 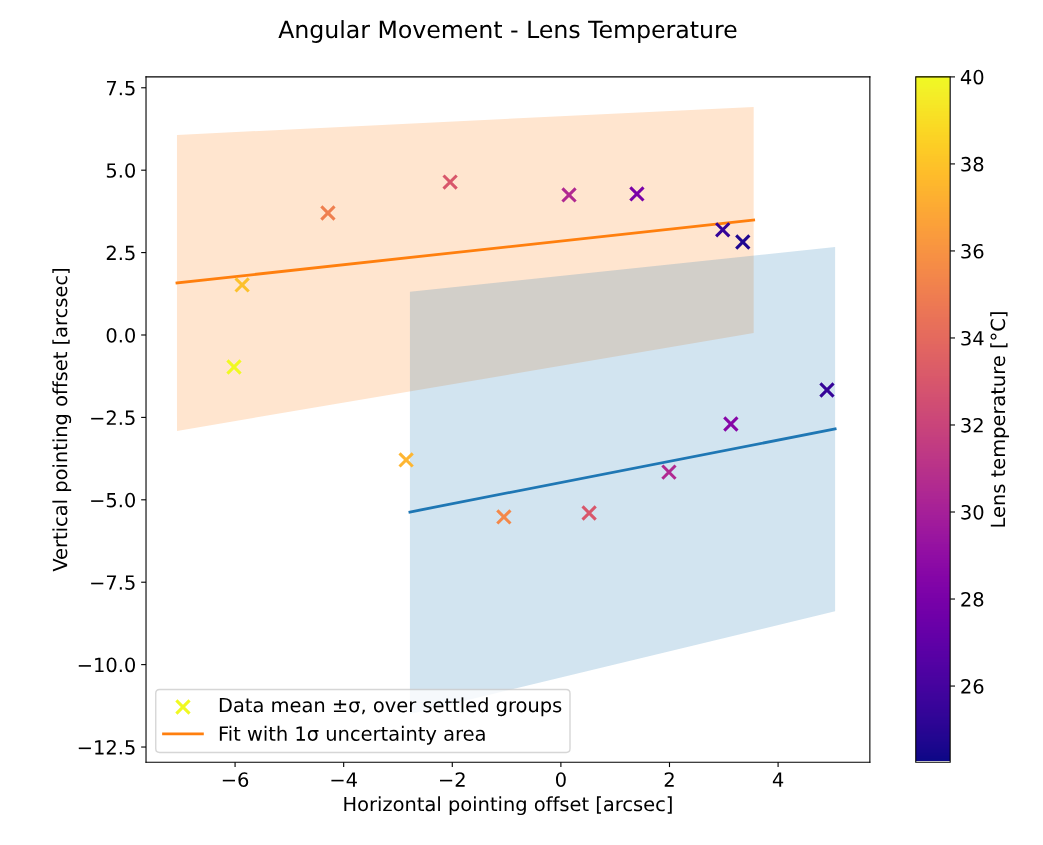 What do you see at coordinates (972, 686) in the screenshot?
I see `color-bar-label: 26` at bounding box center [972, 686].